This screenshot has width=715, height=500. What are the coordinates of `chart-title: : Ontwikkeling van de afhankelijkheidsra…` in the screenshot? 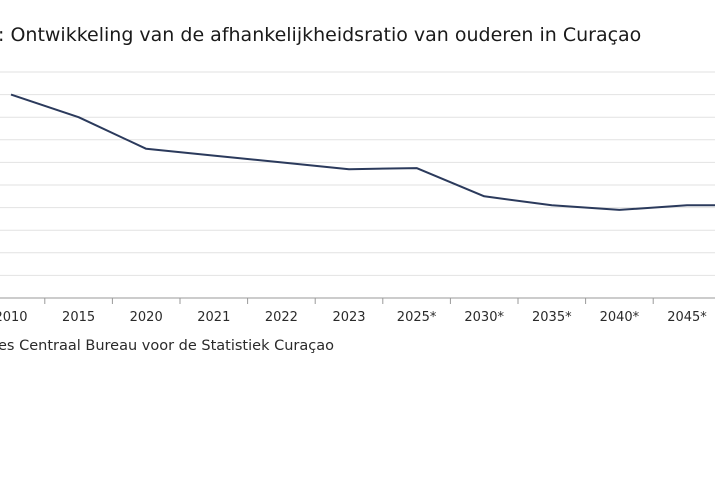 It's located at (321, 35).